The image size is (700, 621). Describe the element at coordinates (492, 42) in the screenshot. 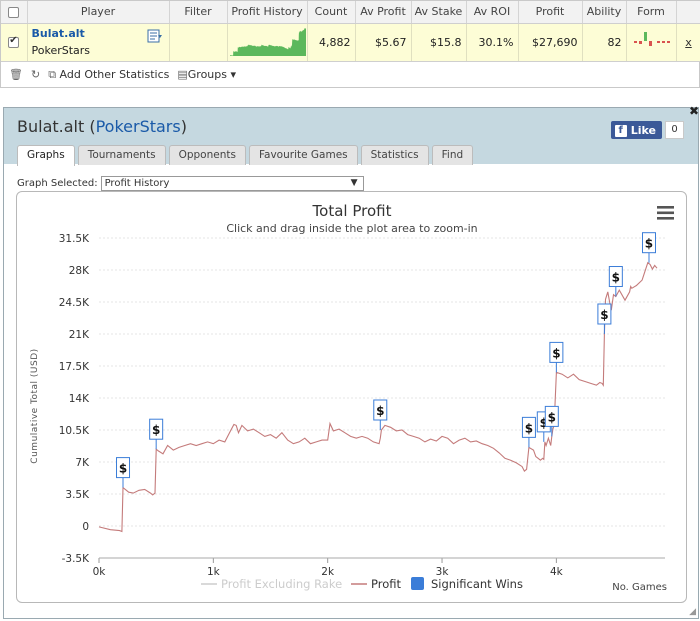

I see `av-roi-value: 30.1%` at that location.